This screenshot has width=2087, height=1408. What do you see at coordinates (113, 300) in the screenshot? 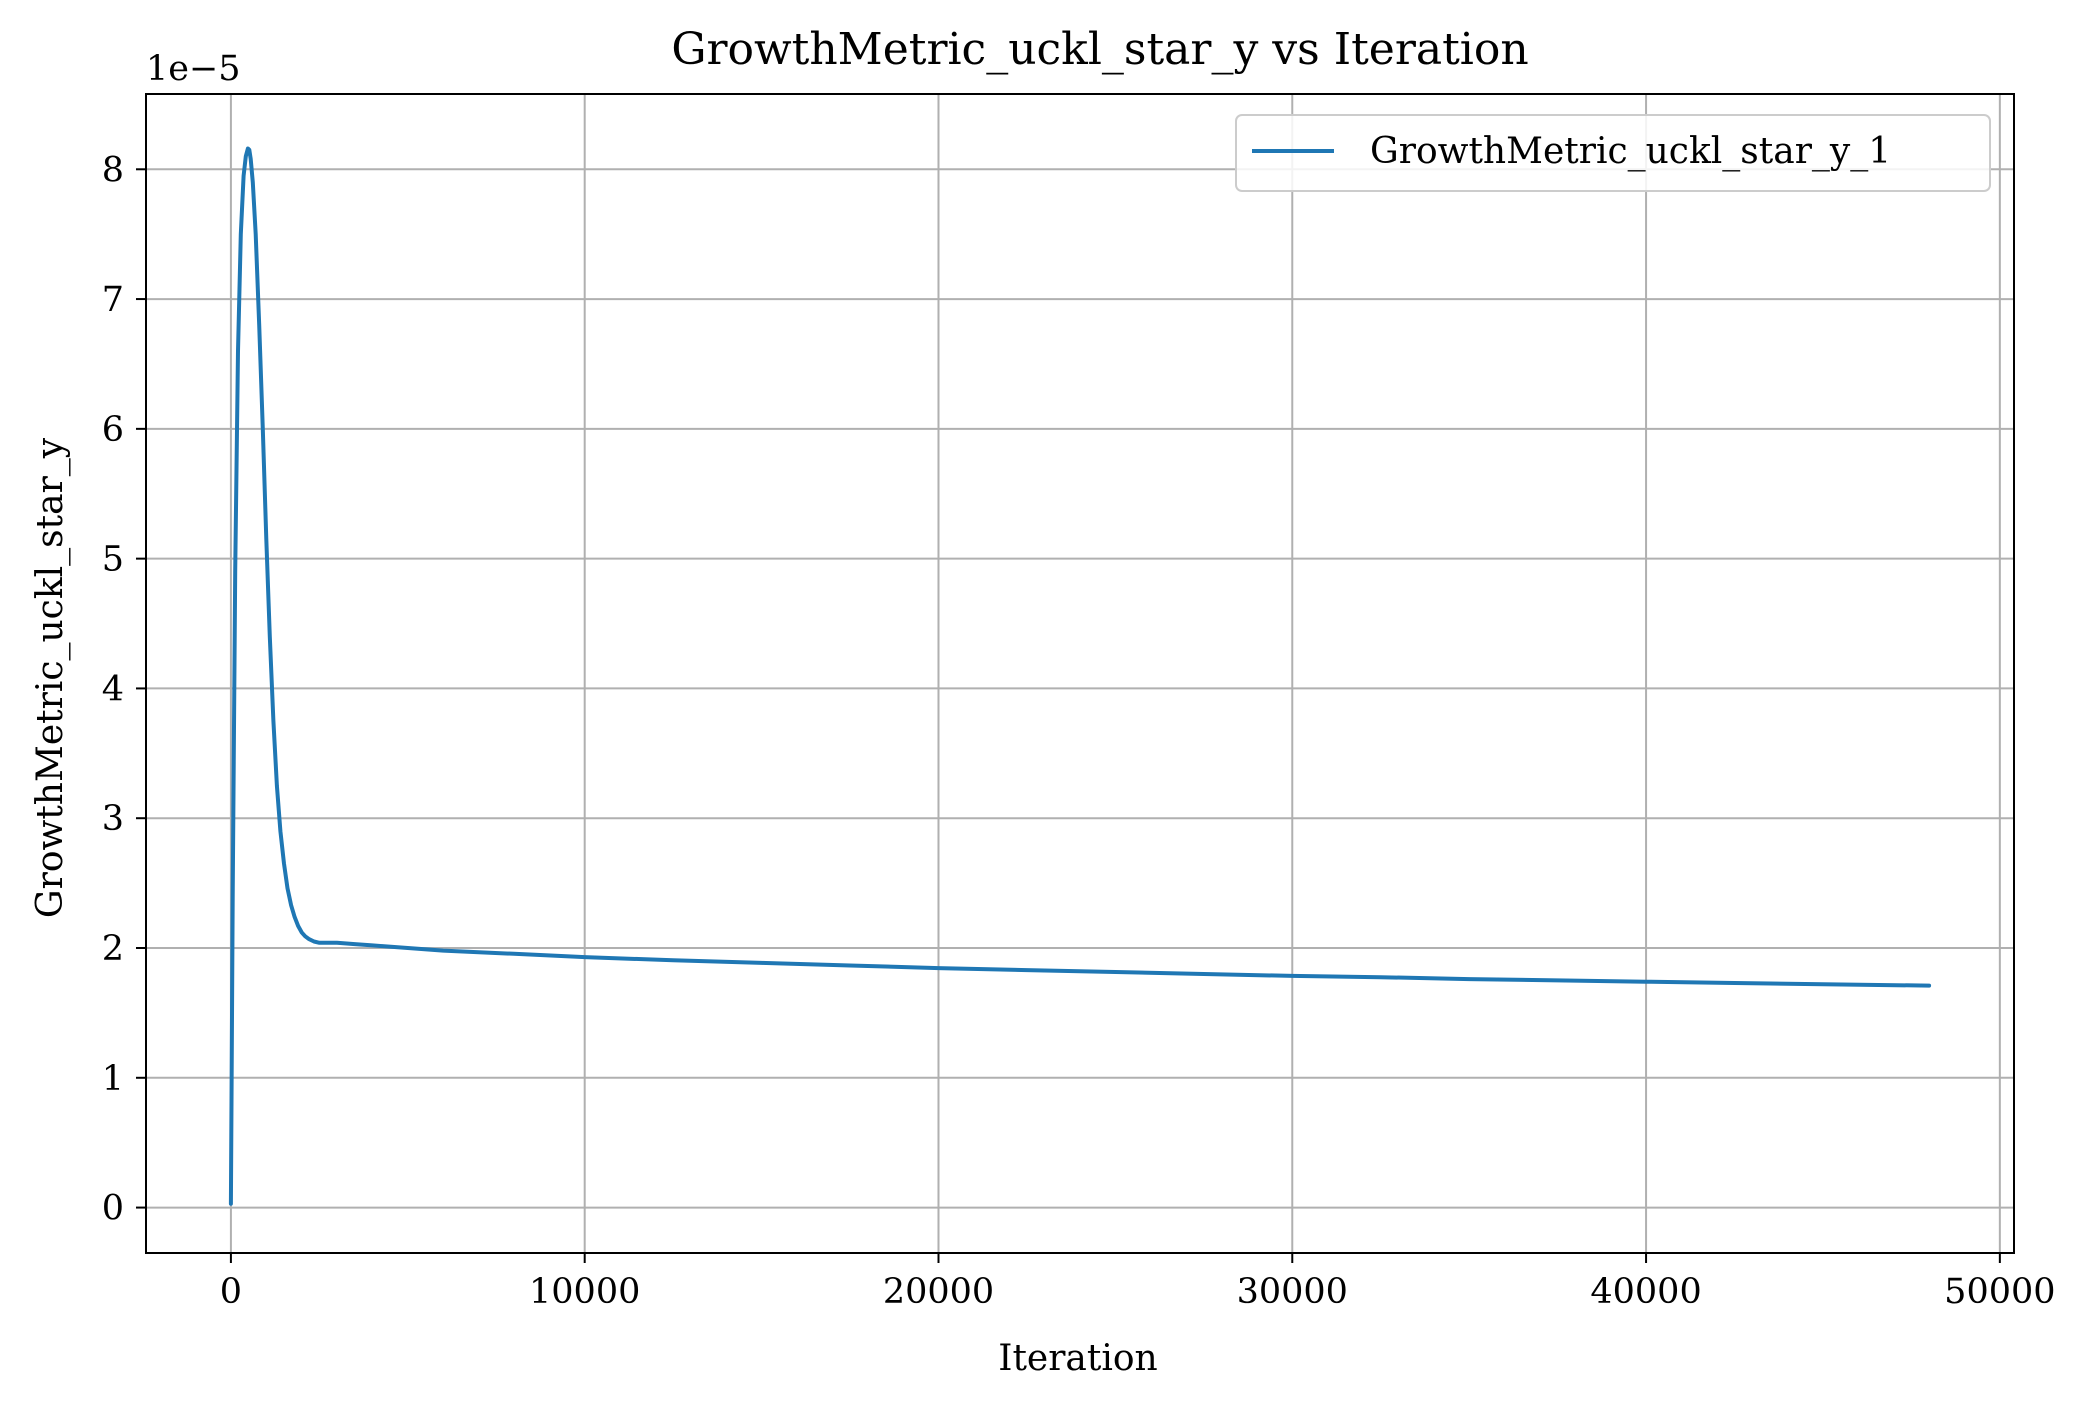
I see `y-tick-label: 7` at bounding box center [113, 300].